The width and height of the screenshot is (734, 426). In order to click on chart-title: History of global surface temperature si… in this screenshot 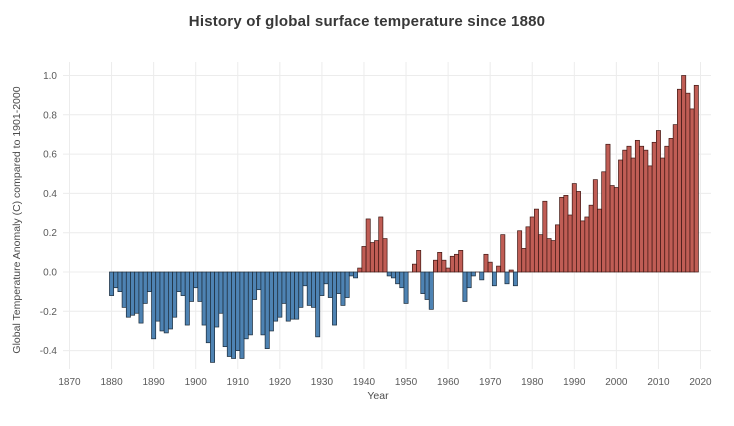, I will do `click(367, 21)`.